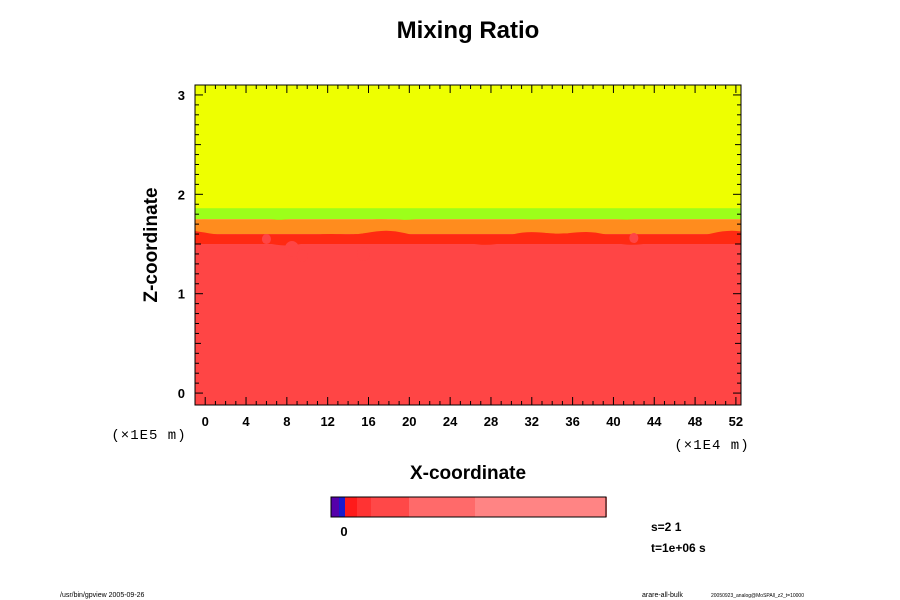  What do you see at coordinates (181, 95) in the screenshot?
I see `y-tick-label: 3` at bounding box center [181, 95].